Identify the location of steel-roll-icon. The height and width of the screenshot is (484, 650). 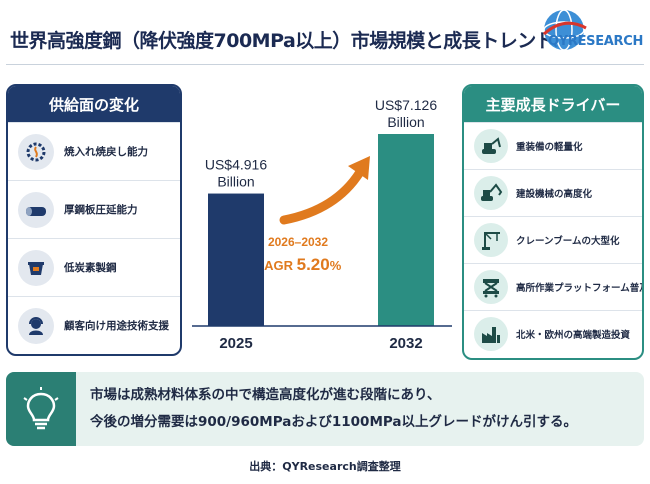
(36, 209).